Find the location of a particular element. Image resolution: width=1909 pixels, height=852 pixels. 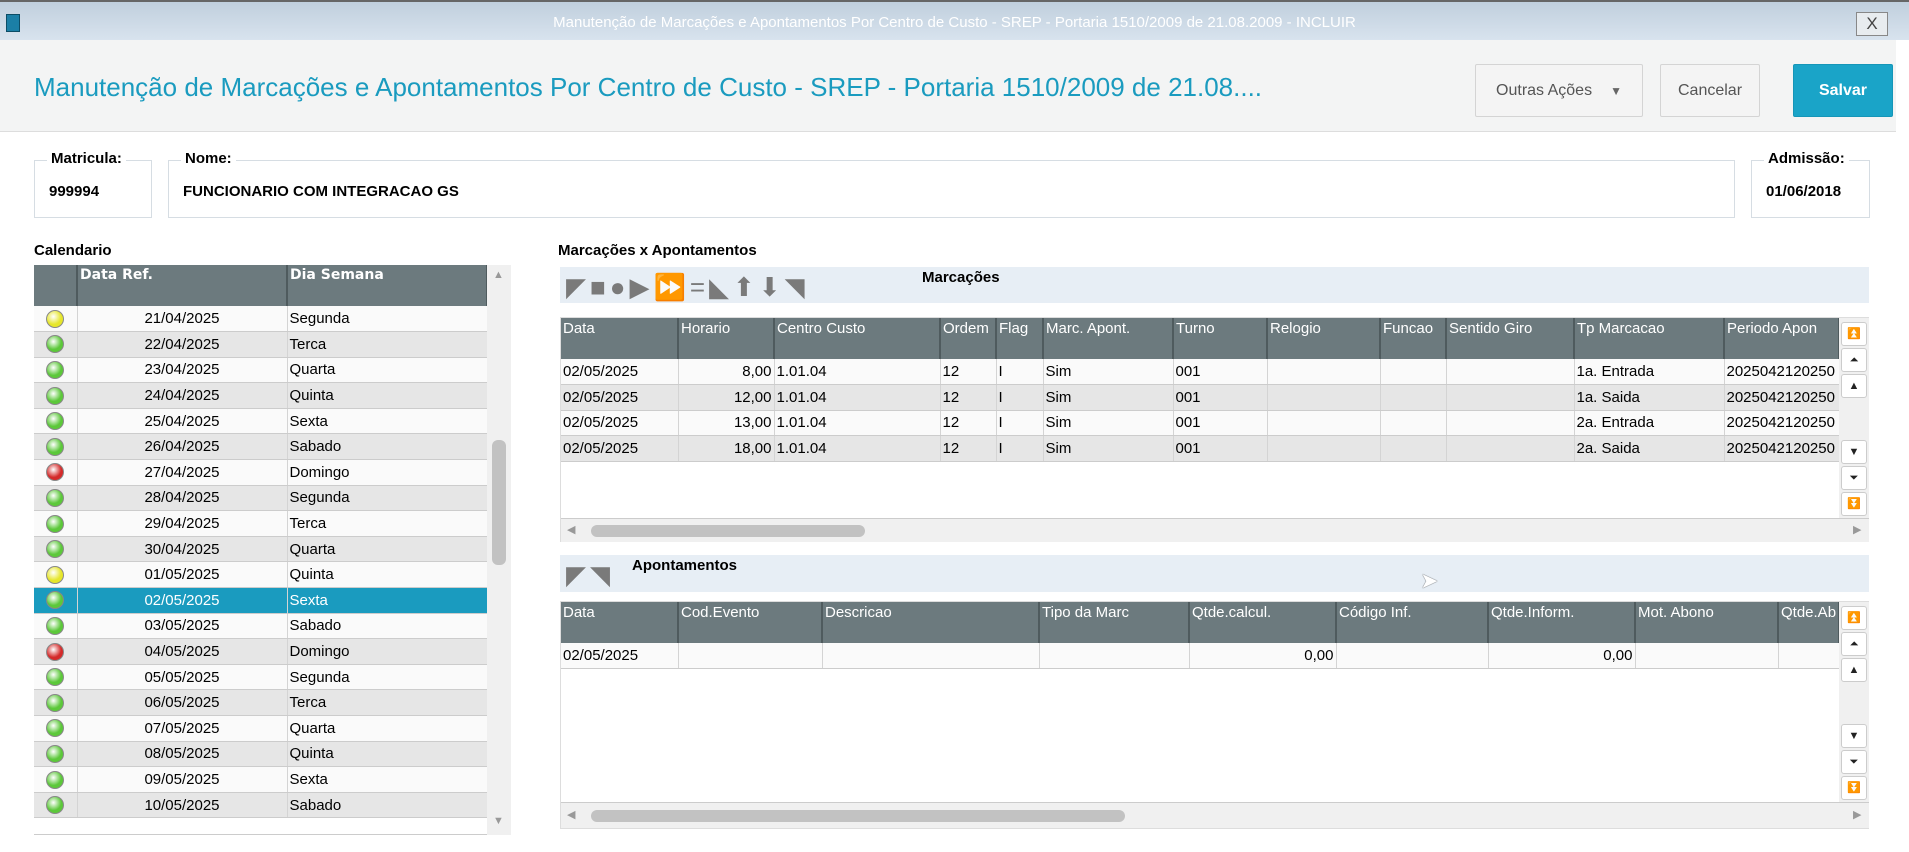

col-dia-semana: Dia Semana is located at coordinates (387, 285).